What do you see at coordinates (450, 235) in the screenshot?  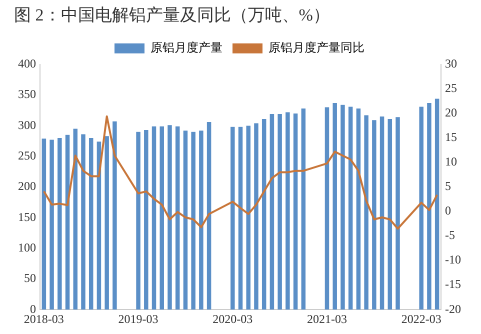 I see `y2-tick-label: -5` at bounding box center [450, 235].